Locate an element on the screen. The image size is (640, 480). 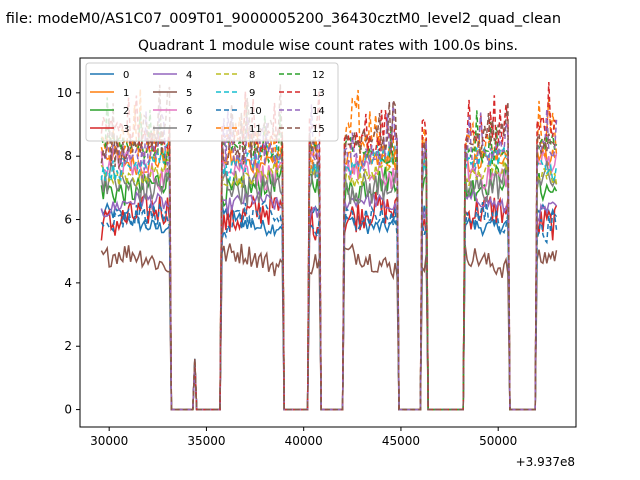
legend-label-12: 12 is located at coordinates (318, 75).